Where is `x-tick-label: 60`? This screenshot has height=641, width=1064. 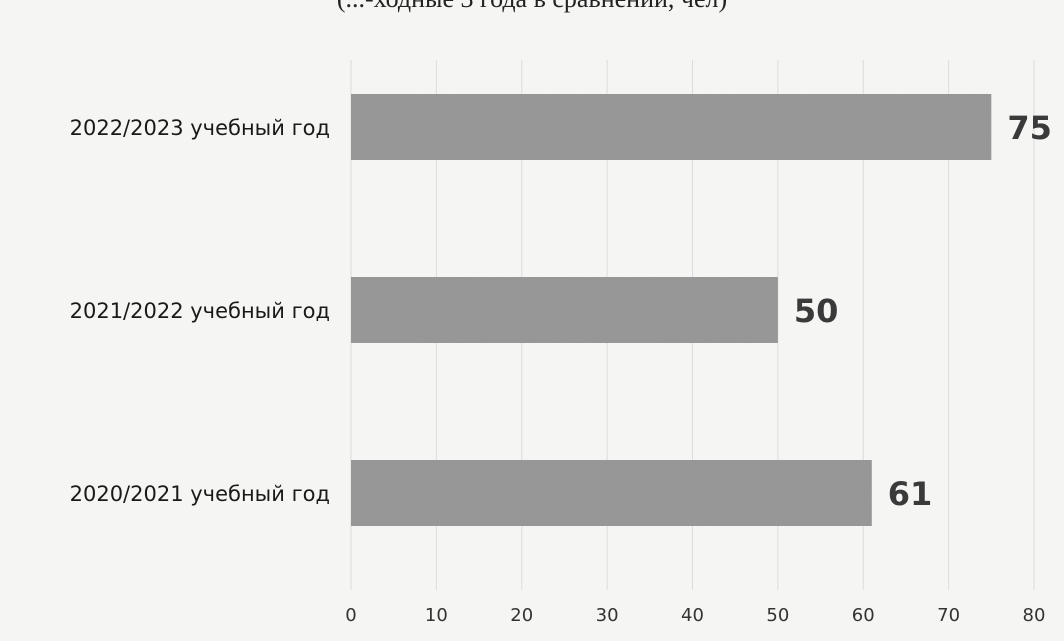
x-tick-label: 60 is located at coordinates (863, 615).